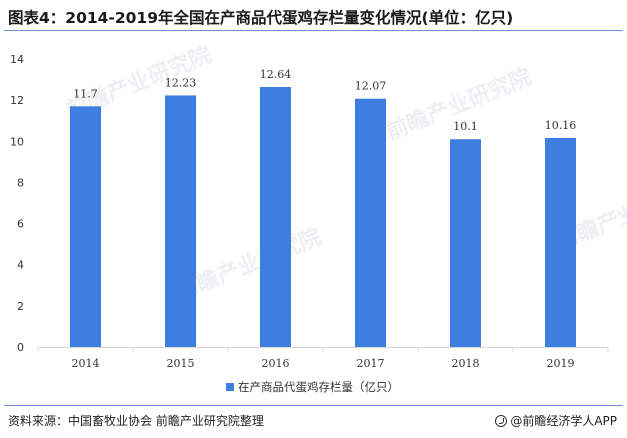  Describe the element at coordinates (561, 363) in the screenshot. I see `x-tick-label: 2019` at that location.